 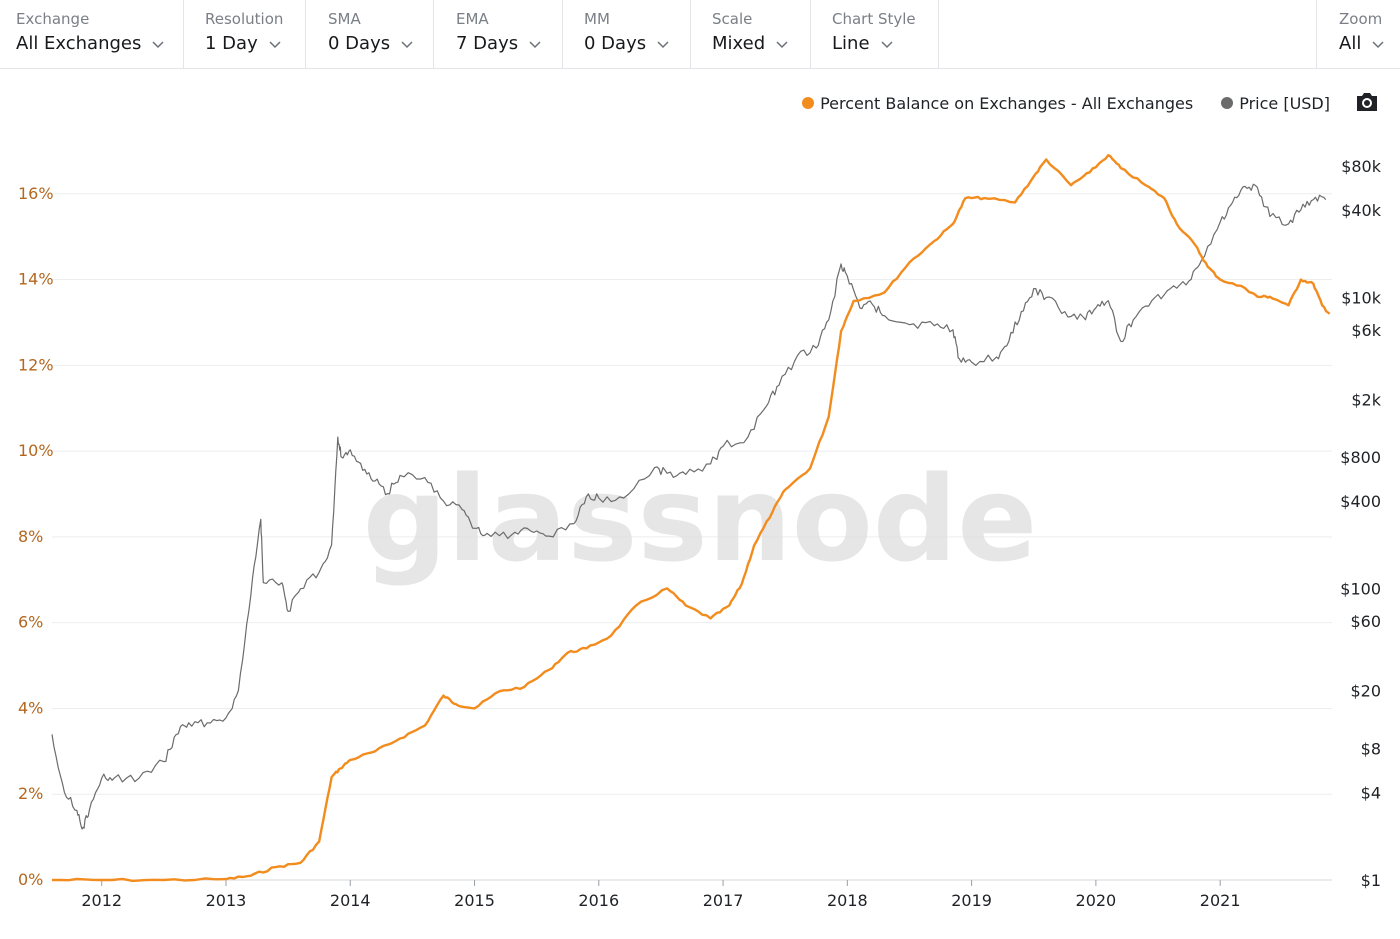 What do you see at coordinates (36, 279) in the screenshot?
I see `y-left-tick-label: 14%` at bounding box center [36, 279].